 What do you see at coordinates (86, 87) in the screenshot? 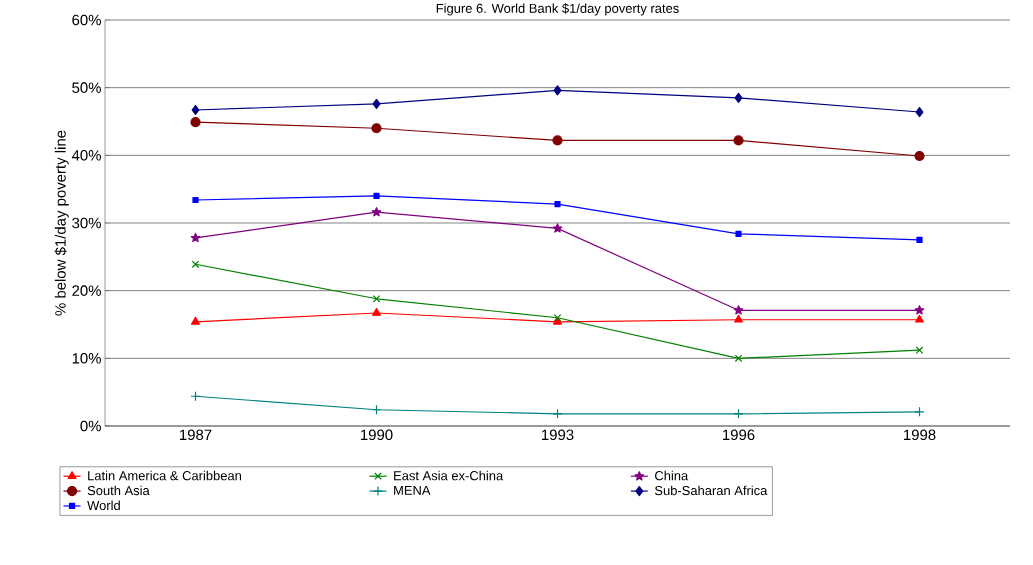
I see `y-tick-label: 50%` at bounding box center [86, 87].